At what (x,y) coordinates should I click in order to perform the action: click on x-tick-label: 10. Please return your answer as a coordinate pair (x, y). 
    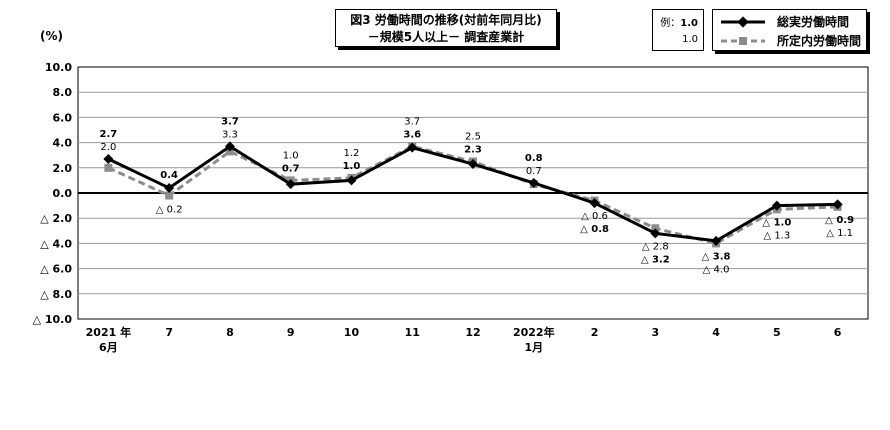
    Looking at the image, I should click on (352, 332).